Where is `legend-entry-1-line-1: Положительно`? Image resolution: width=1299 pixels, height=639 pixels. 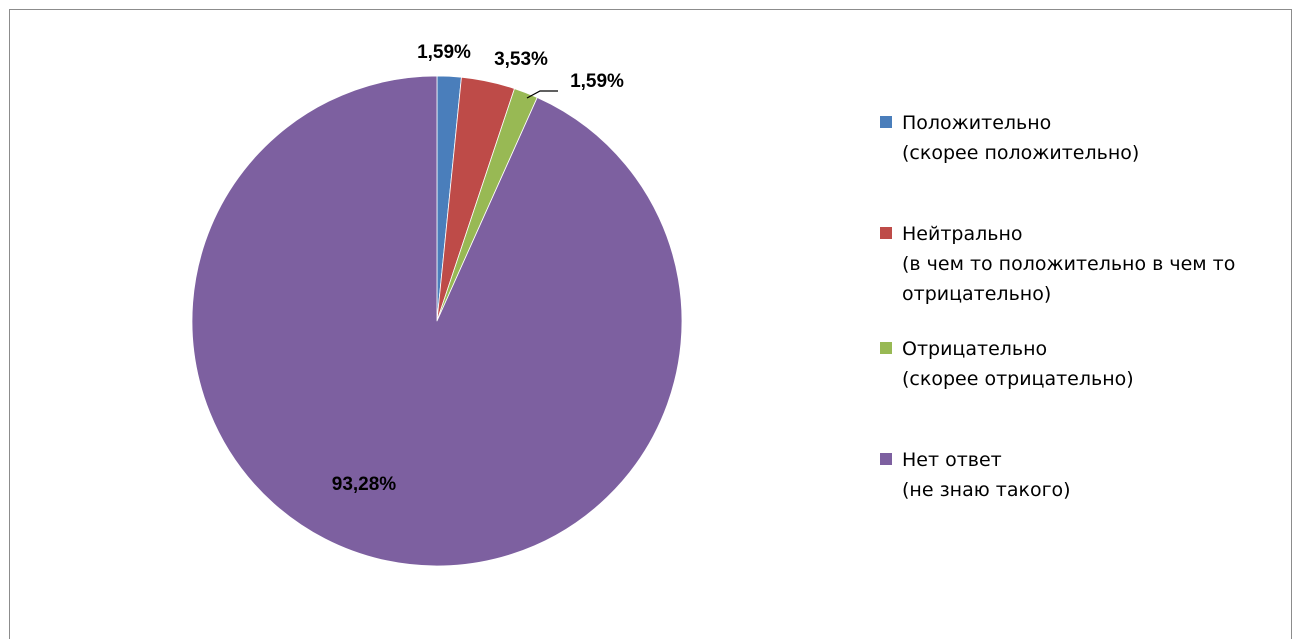
legend-entry-1-line-1: Положительно is located at coordinates (976, 123).